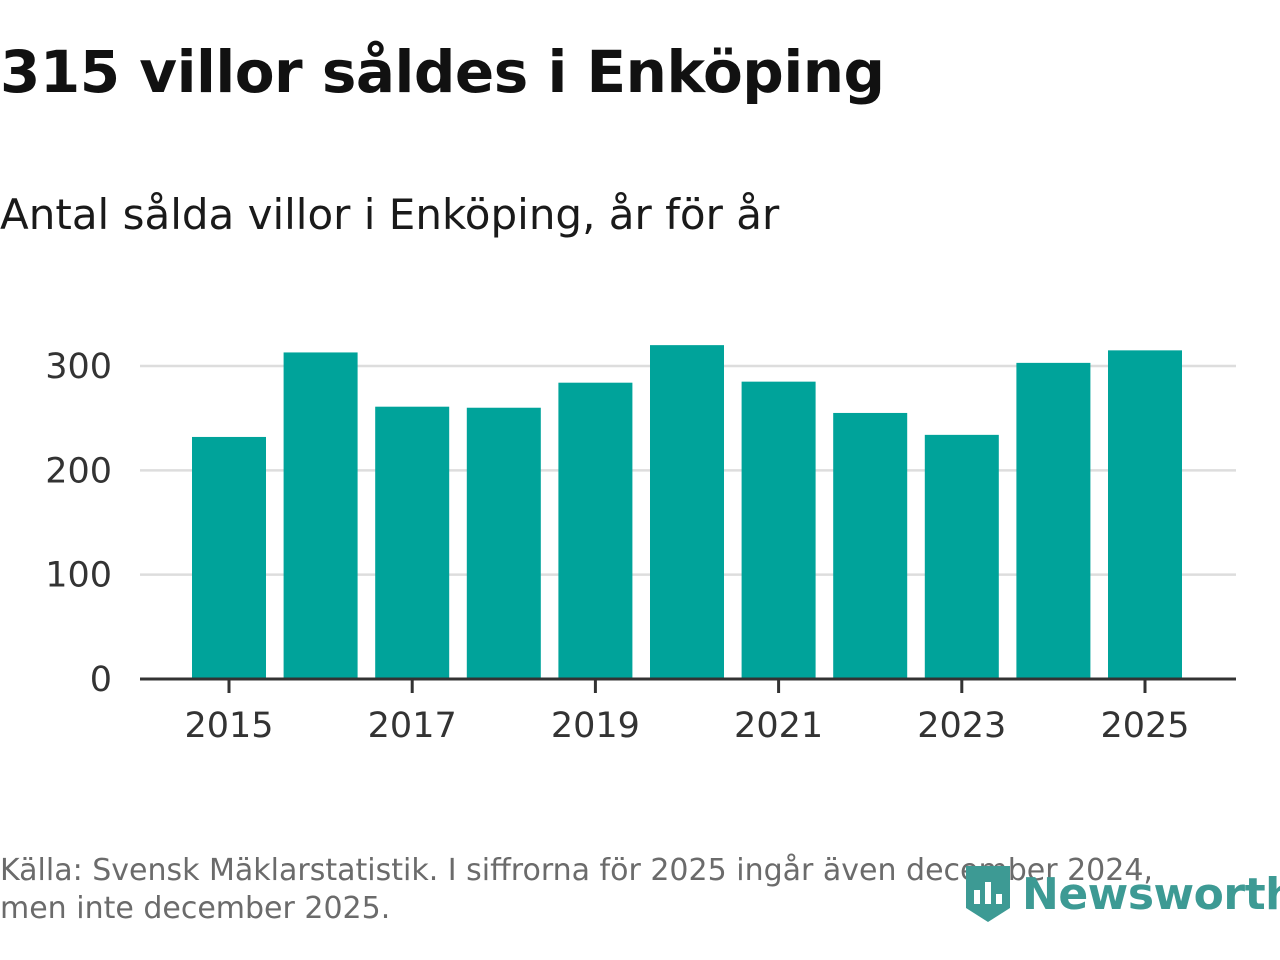 Image resolution: width=1280 pixels, height=960 pixels. What do you see at coordinates (228, 726) in the screenshot?
I see `x-tick-label: 2015` at bounding box center [228, 726].